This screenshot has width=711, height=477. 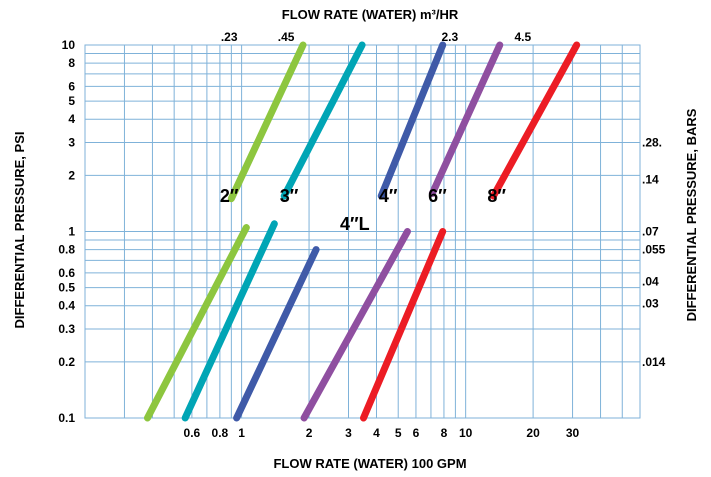 What do you see at coordinates (241, 433) in the screenshot?
I see `bottom-tick-label: 1` at bounding box center [241, 433].